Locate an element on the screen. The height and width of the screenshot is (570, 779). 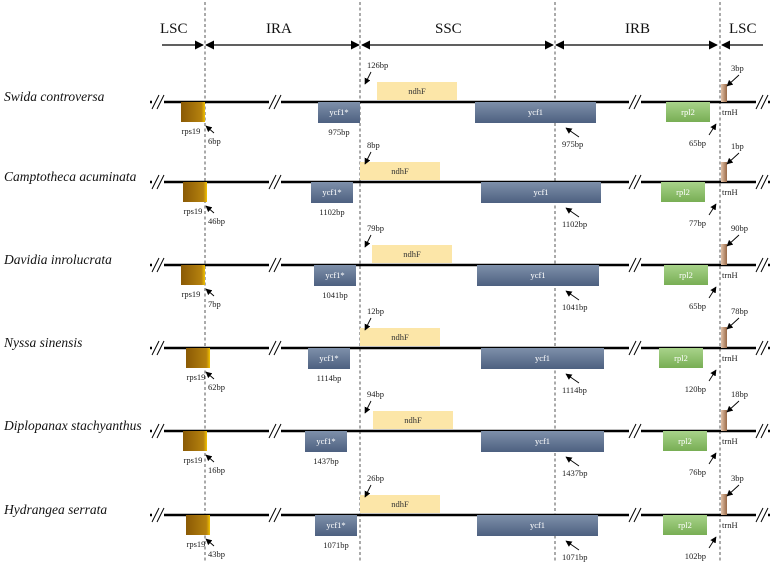
species-name: Davidia inrolucrata is located at coordinates (57, 259).